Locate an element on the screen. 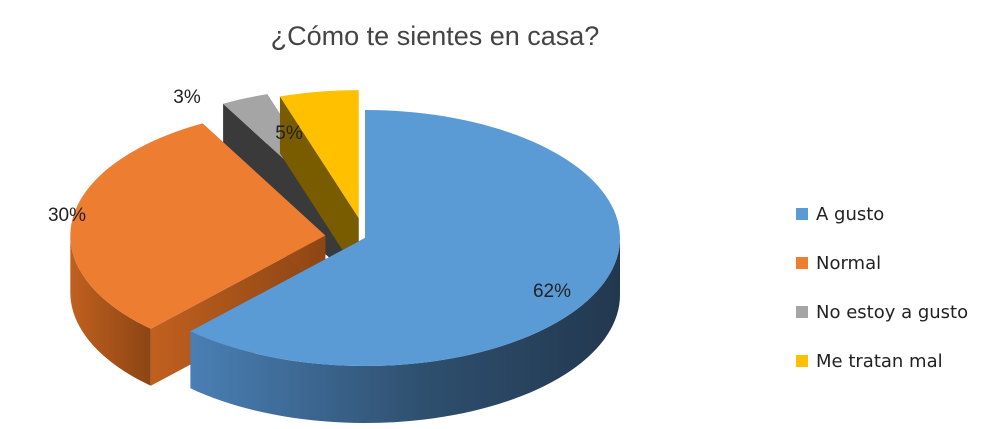 This screenshot has height=429, width=999. slice-me-tratan-mal is located at coordinates (319, 183).